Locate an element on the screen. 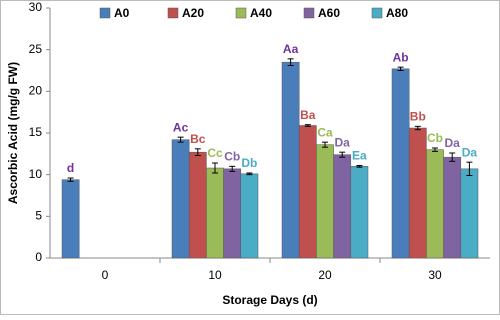  y-tick-label: 10 is located at coordinates (36, 174).